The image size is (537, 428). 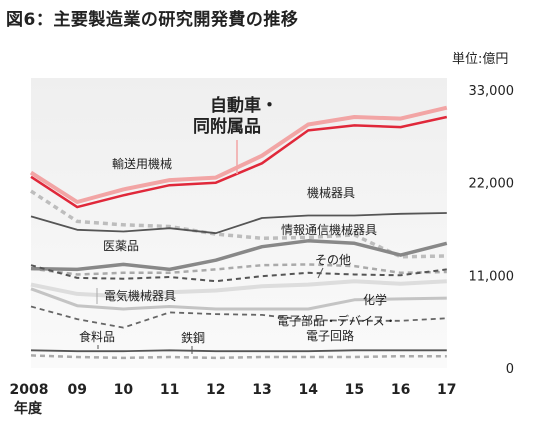 What do you see at coordinates (28, 408) in the screenshot?
I see `x-axis-suffix: 年度` at bounding box center [28, 408].